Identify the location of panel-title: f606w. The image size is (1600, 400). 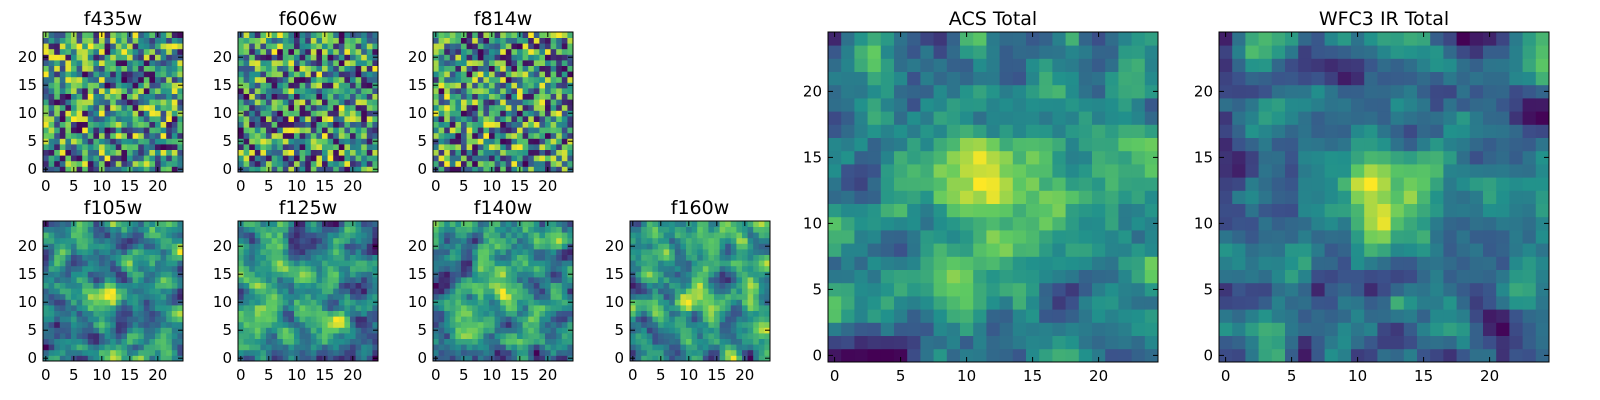
(308, 19).